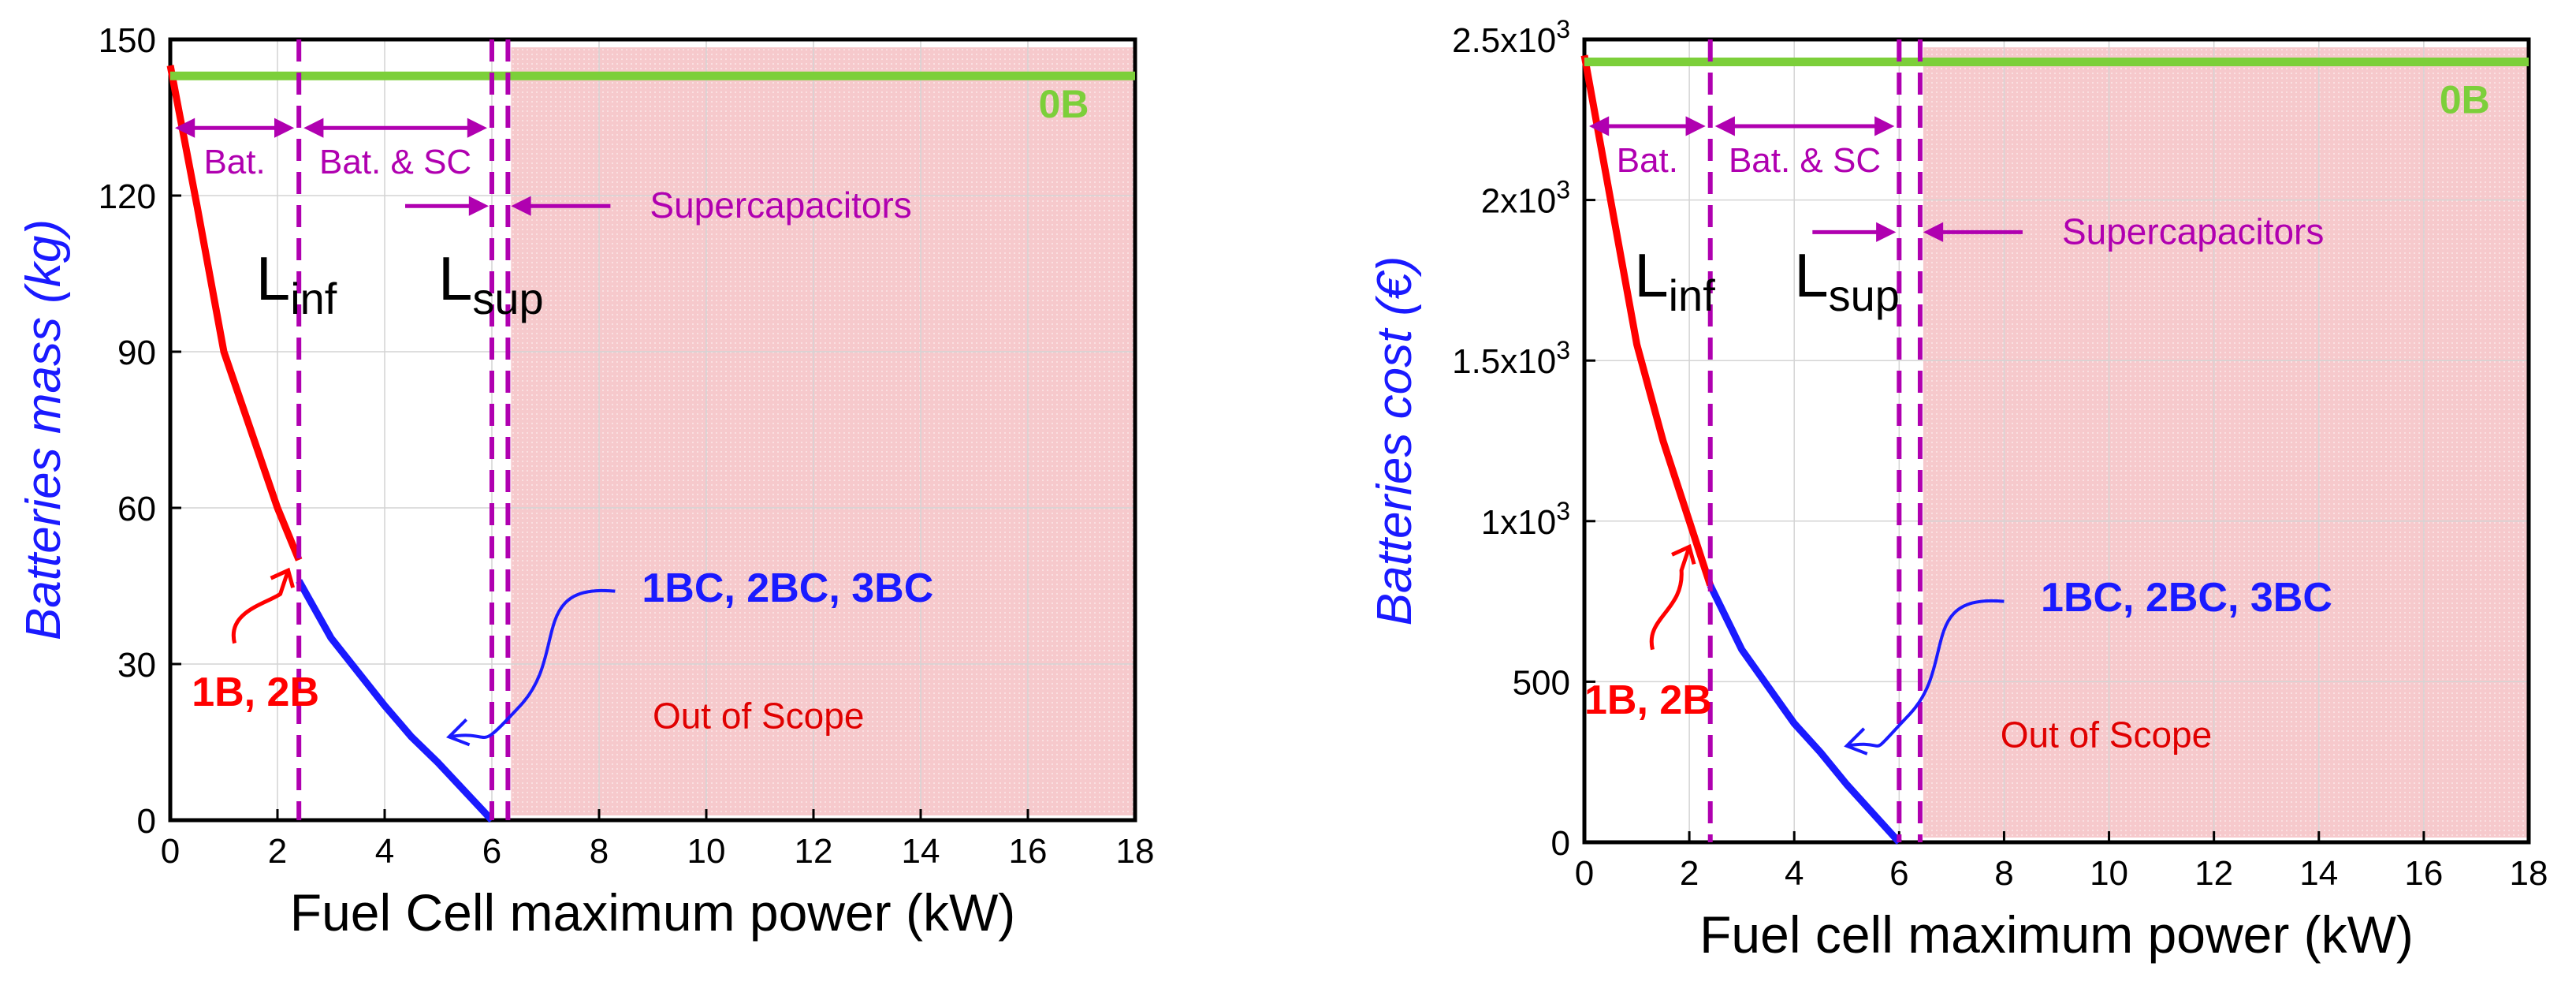  Describe the element at coordinates (1525, 198) in the screenshot. I see `y-tick-label: 2x10³` at that location.